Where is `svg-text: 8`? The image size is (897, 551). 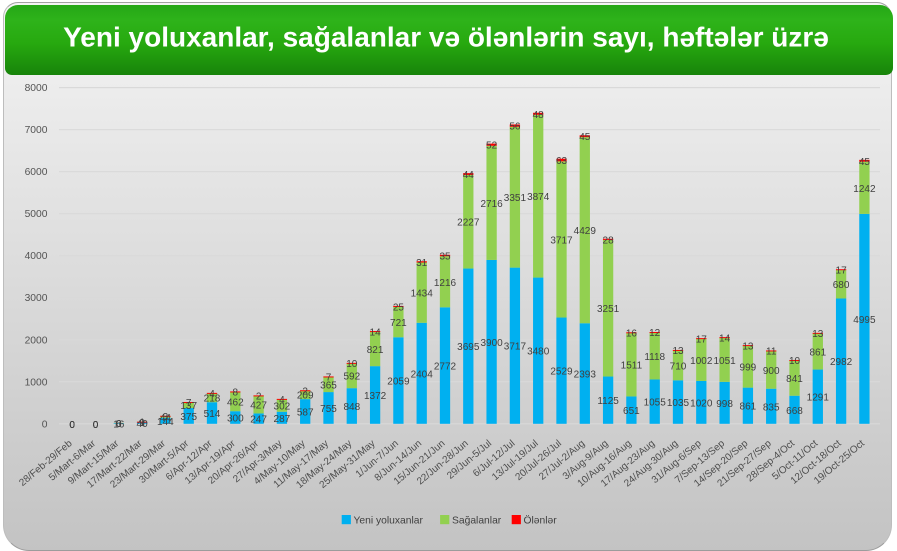 svg-text: 8 is located at coordinates (236, 393).